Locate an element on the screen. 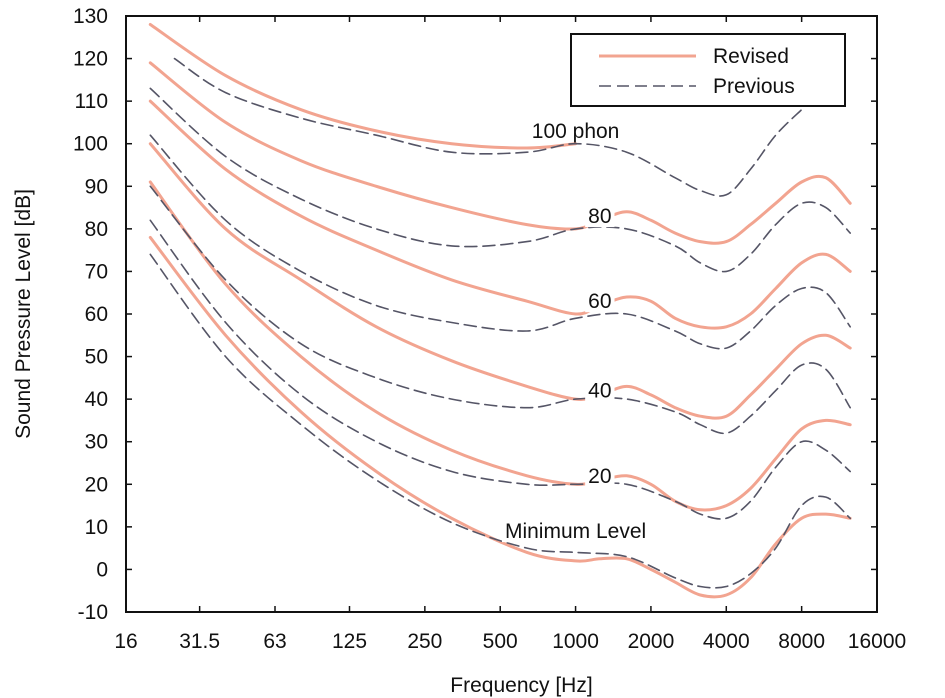  curve-label: Minimum Level is located at coordinates (575, 531).